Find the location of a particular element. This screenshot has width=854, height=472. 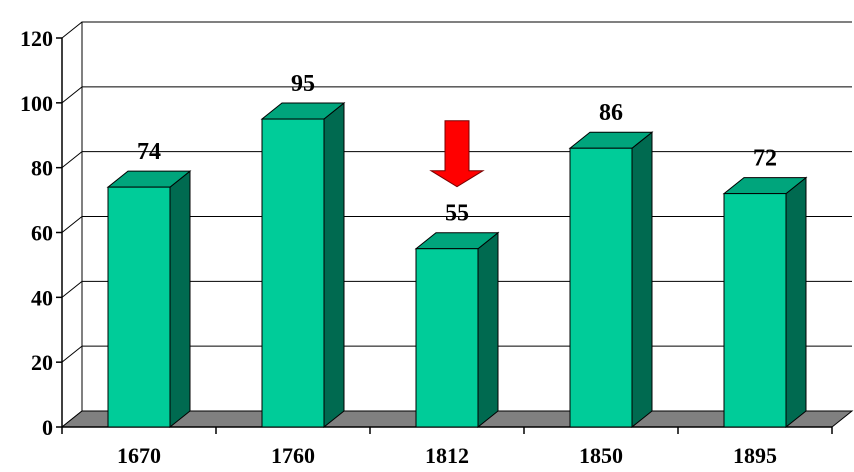

down-arrow-icon is located at coordinates (457, 154).